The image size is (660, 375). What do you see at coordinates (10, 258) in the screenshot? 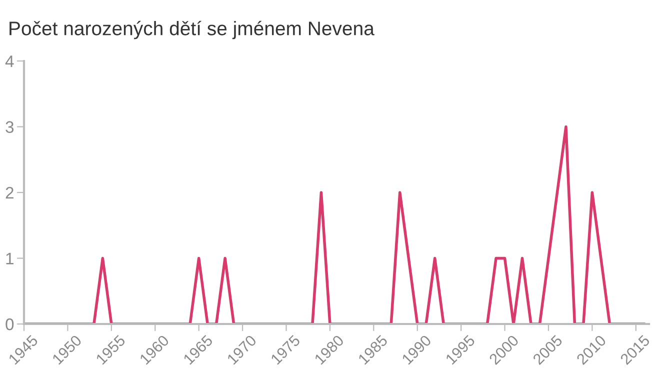
I see `y-tick-label: 1` at bounding box center [10, 258].